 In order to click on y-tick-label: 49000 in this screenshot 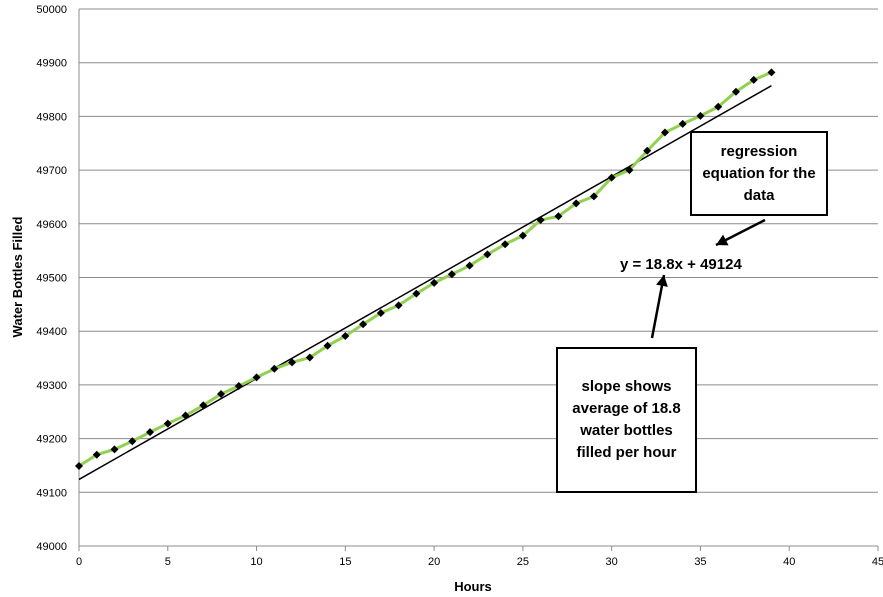, I will do `click(51, 547)`.